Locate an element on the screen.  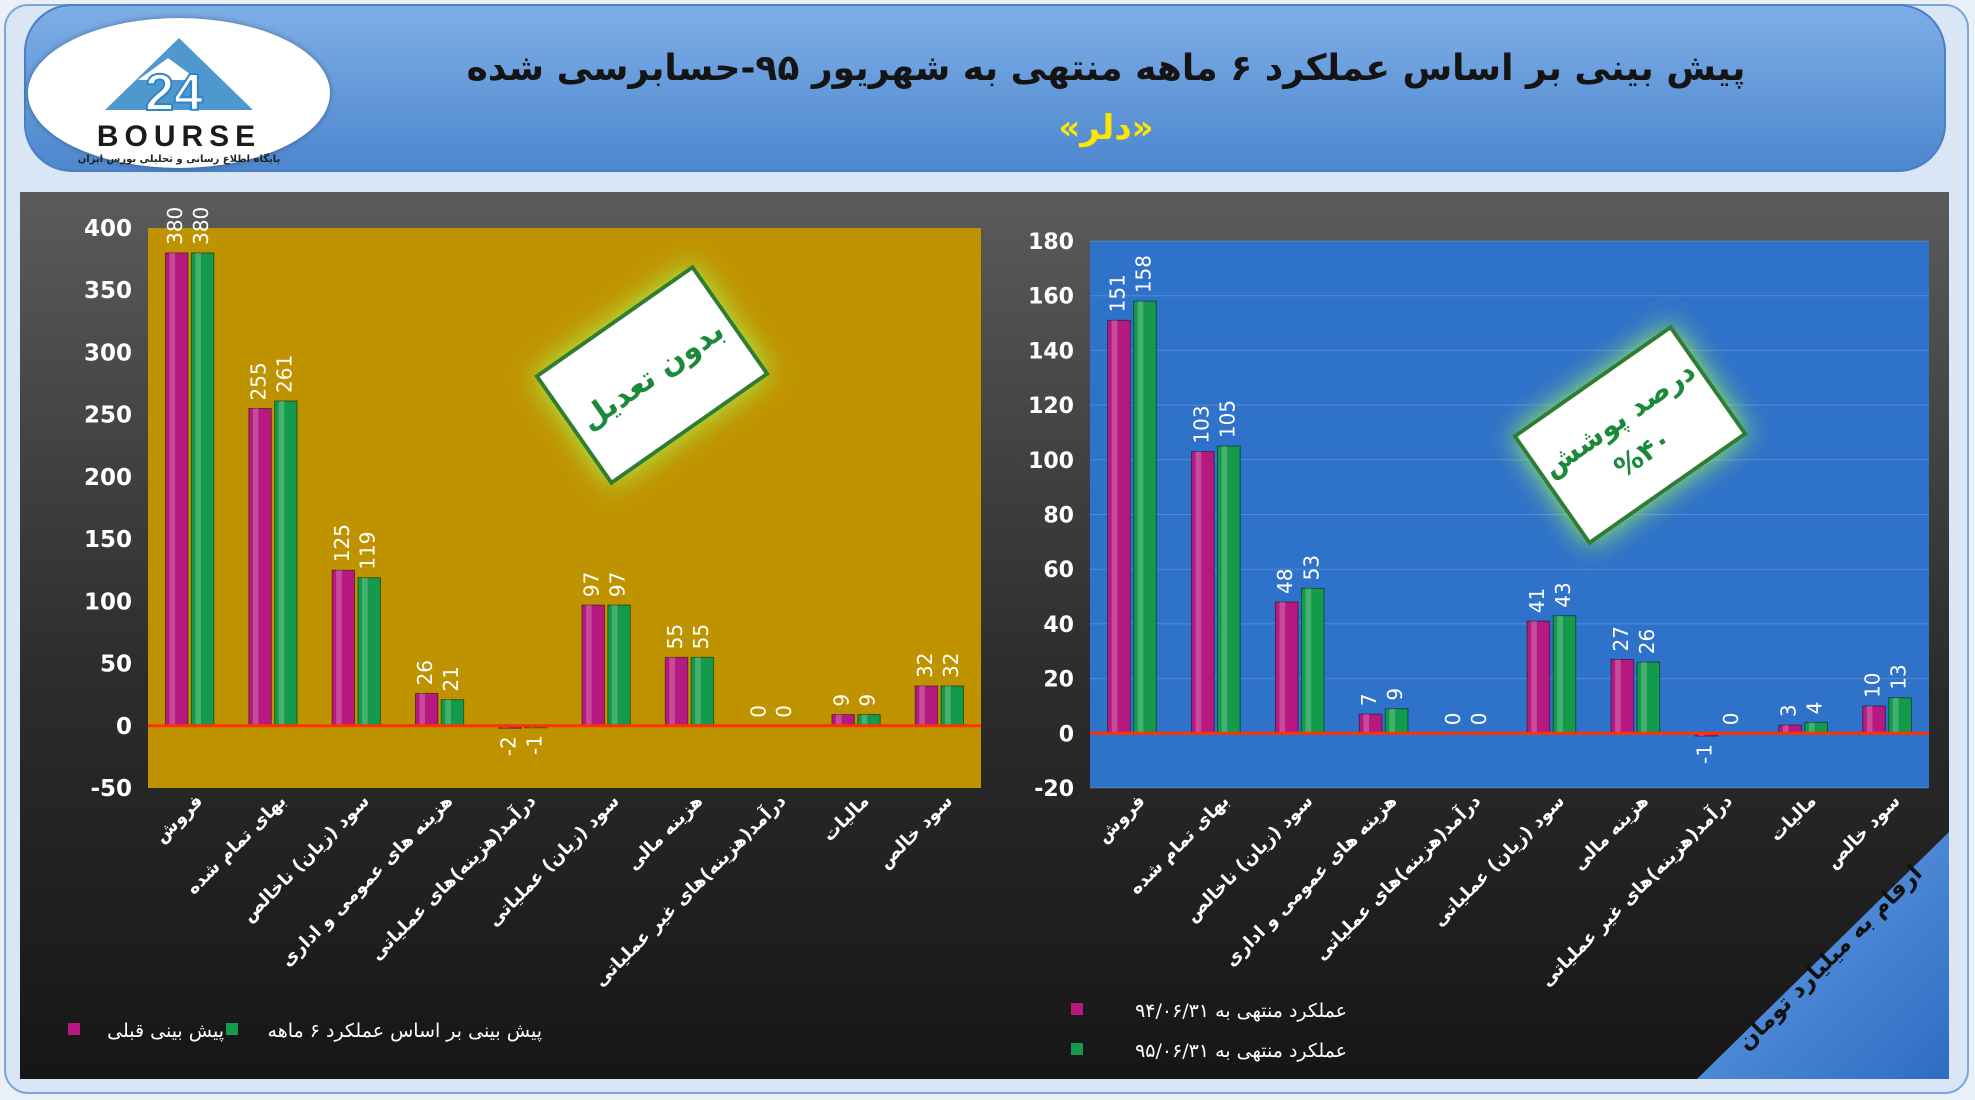
y-tick-1-8: 140 is located at coordinates (1051, 351).